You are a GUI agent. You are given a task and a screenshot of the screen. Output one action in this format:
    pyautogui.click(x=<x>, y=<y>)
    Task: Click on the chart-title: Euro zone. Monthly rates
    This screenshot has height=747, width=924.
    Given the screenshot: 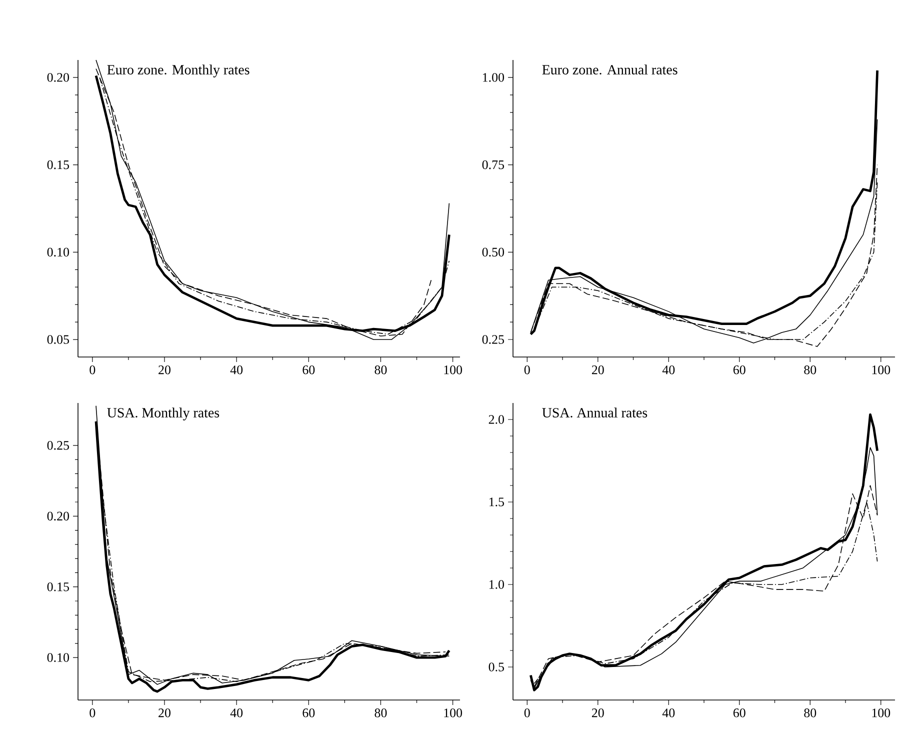 What is the action you would take?
    pyautogui.click(x=178, y=71)
    